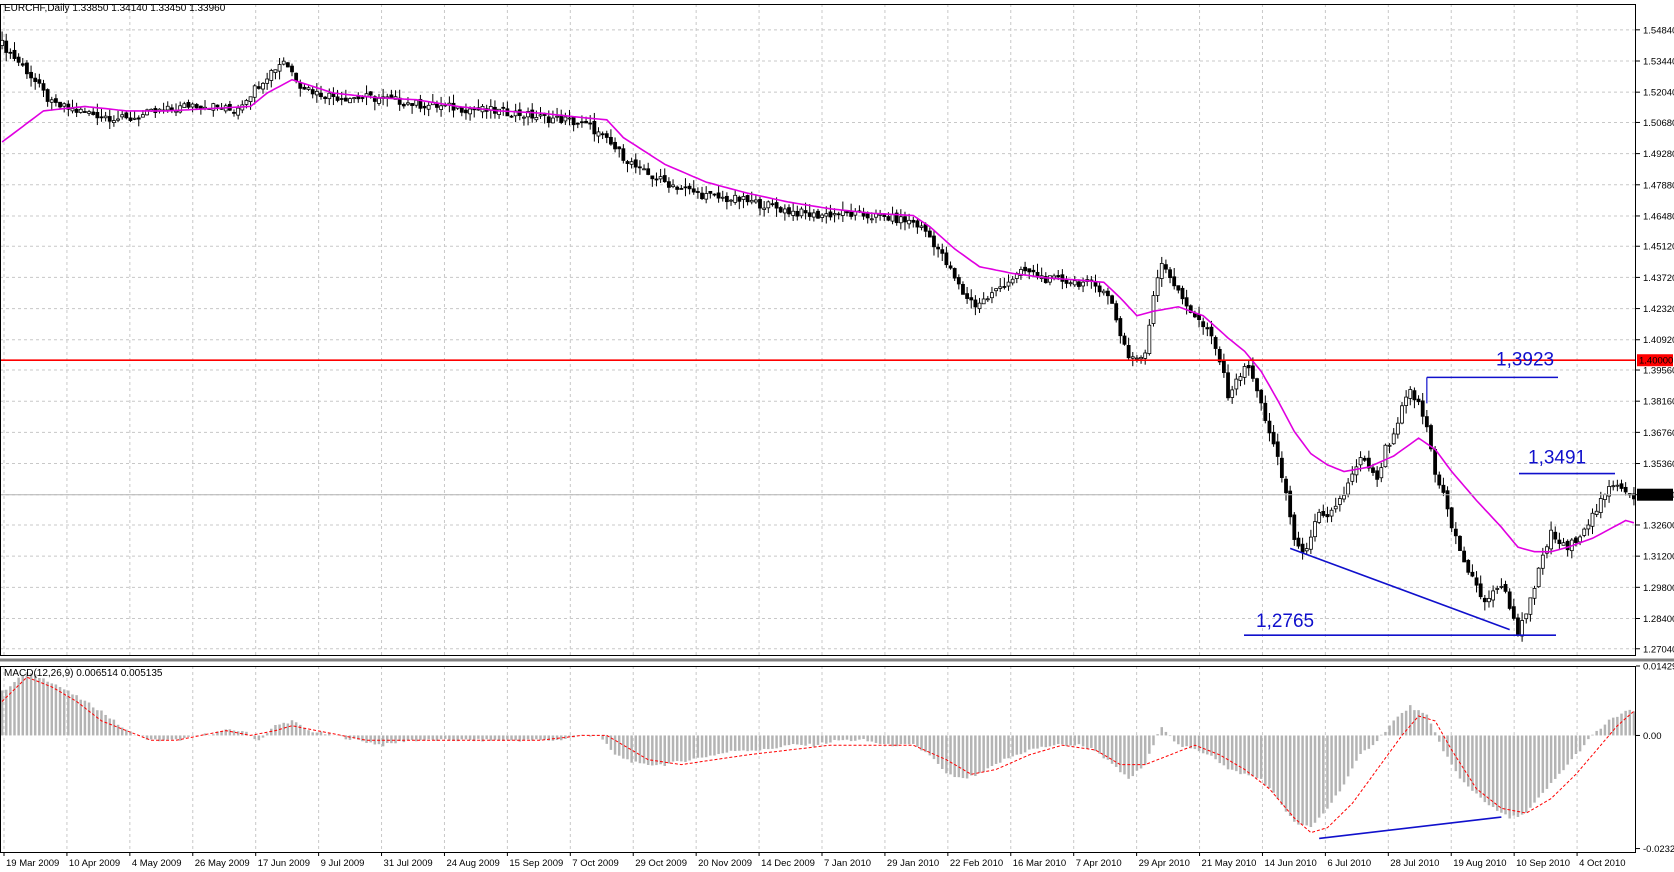 Image resolution: width=1674 pixels, height=872 pixels. What do you see at coordinates (1399, 589) in the screenshot?
I see `price-trendline` at bounding box center [1399, 589].